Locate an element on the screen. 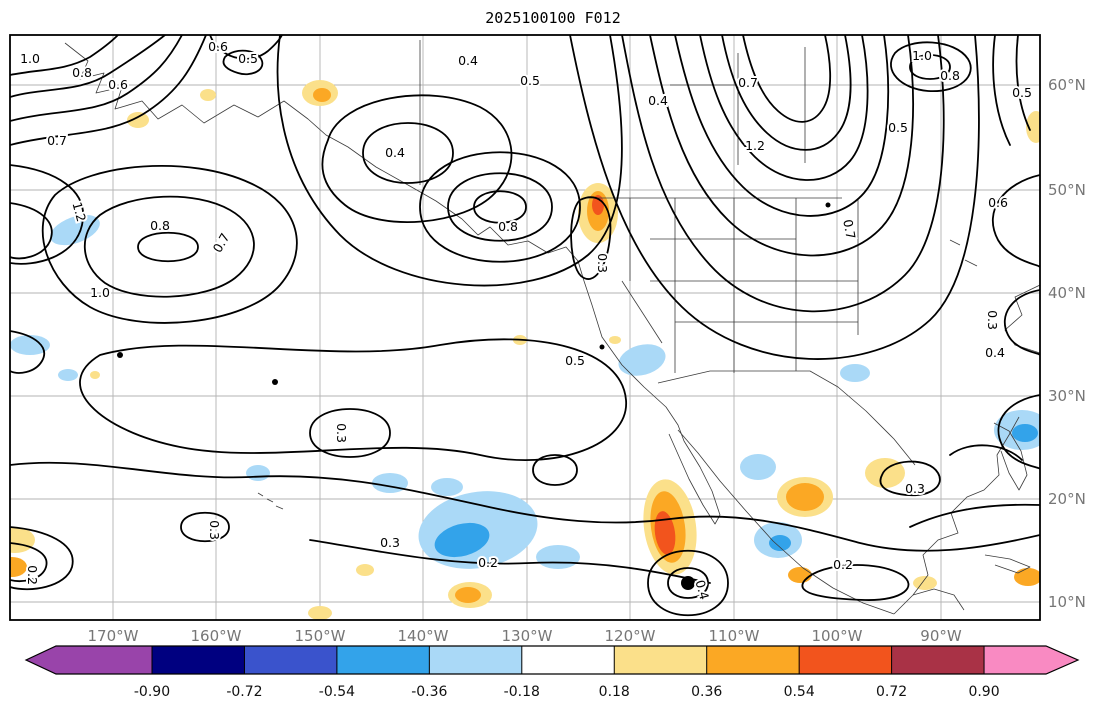 The width and height of the screenshot is (1105, 712). lat-tick-label: 10°N is located at coordinates (1067, 602).